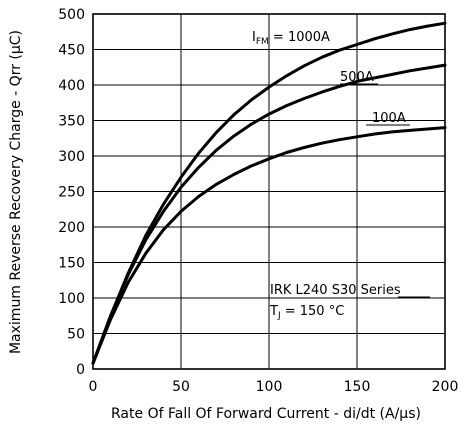  Describe the element at coordinates (445, 387) in the screenshot. I see `x-tick-label: 200` at that location.